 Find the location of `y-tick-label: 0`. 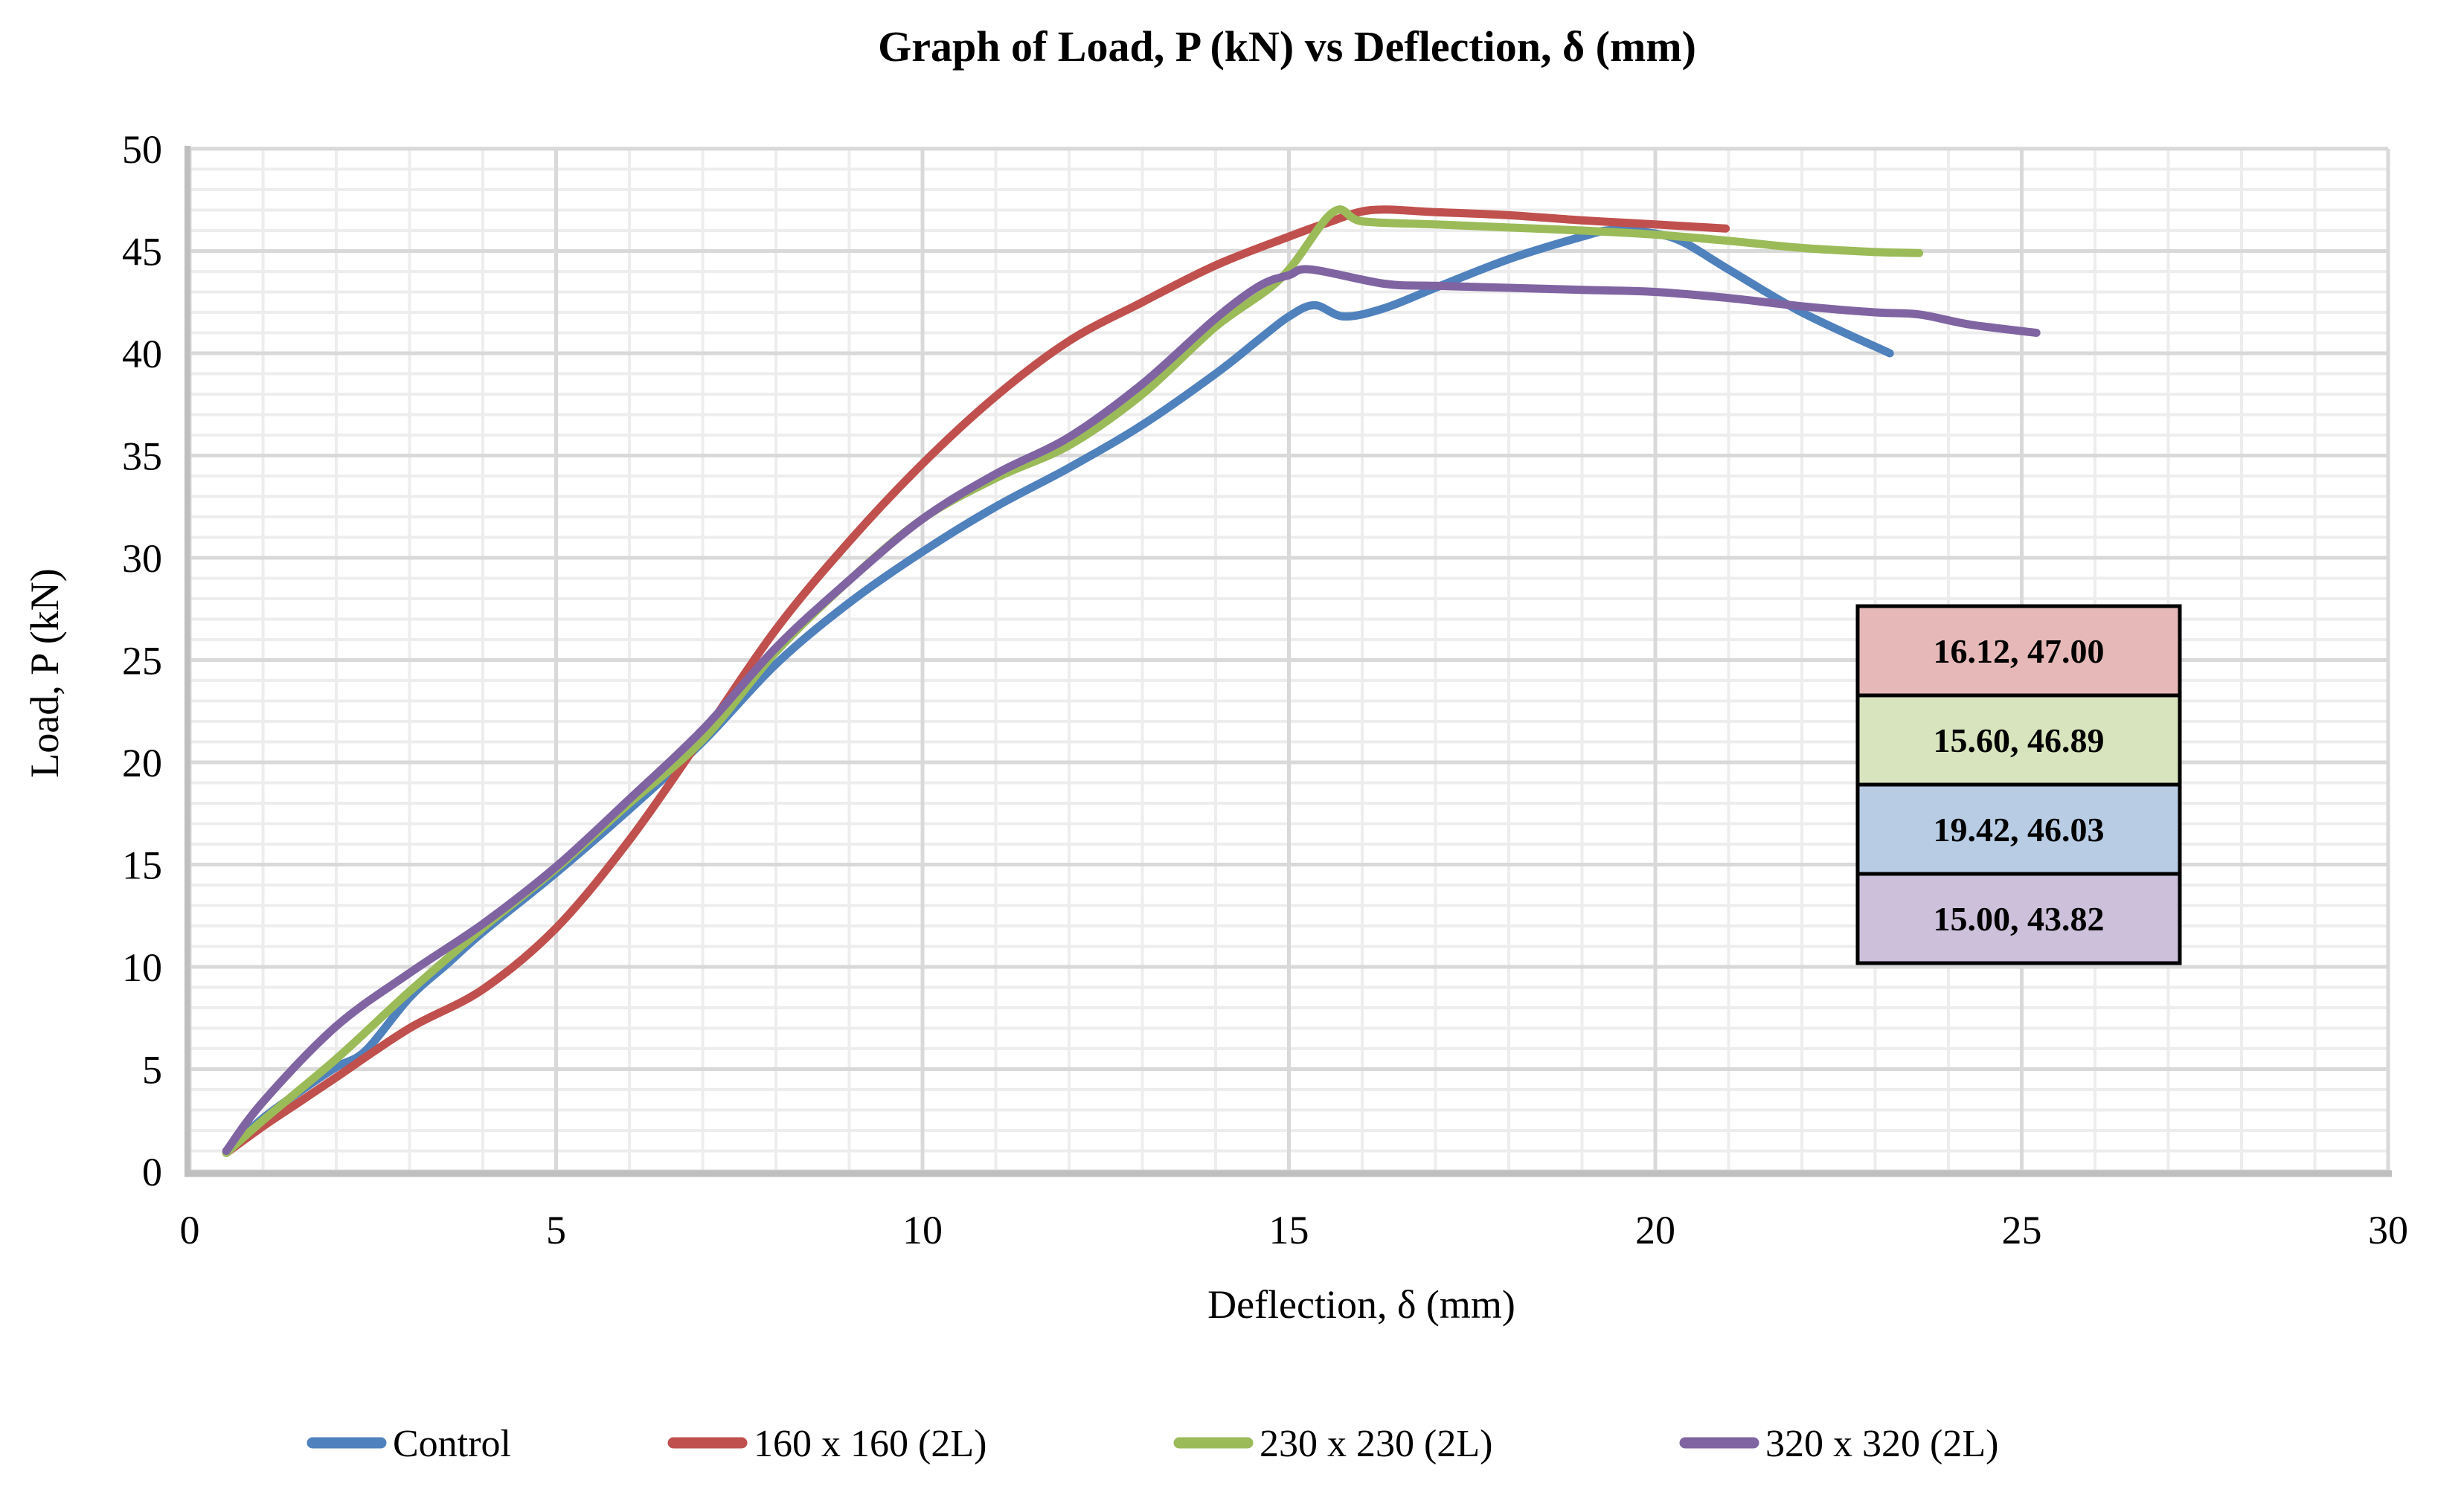

y-tick-label: 0 is located at coordinates (152, 1172).